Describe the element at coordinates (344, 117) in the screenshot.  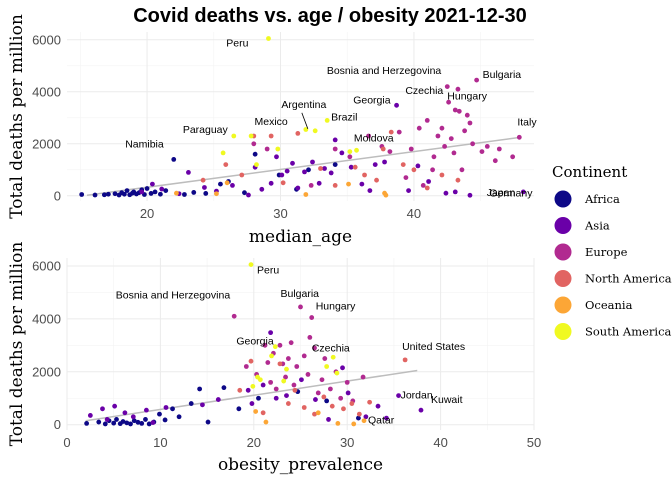
I see `point-label: Brazil` at that location.